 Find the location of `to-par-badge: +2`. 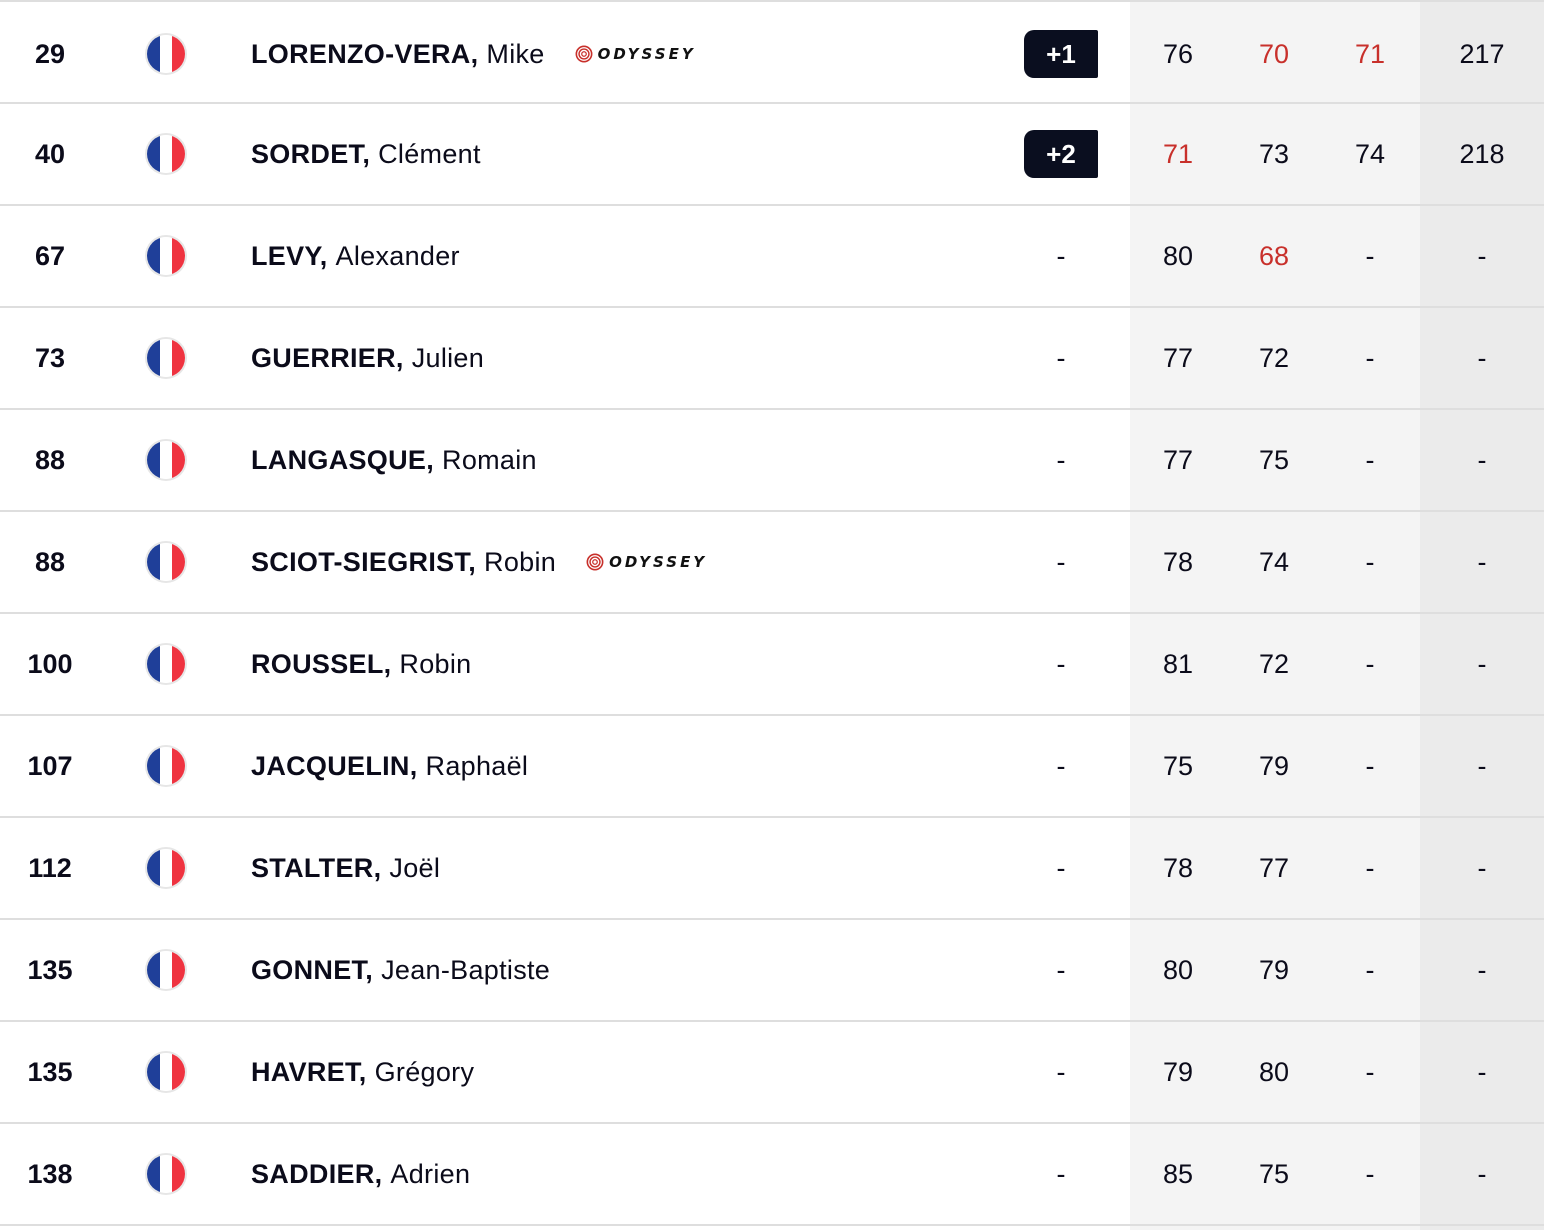

to-par-badge: +2 is located at coordinates (1061, 154).